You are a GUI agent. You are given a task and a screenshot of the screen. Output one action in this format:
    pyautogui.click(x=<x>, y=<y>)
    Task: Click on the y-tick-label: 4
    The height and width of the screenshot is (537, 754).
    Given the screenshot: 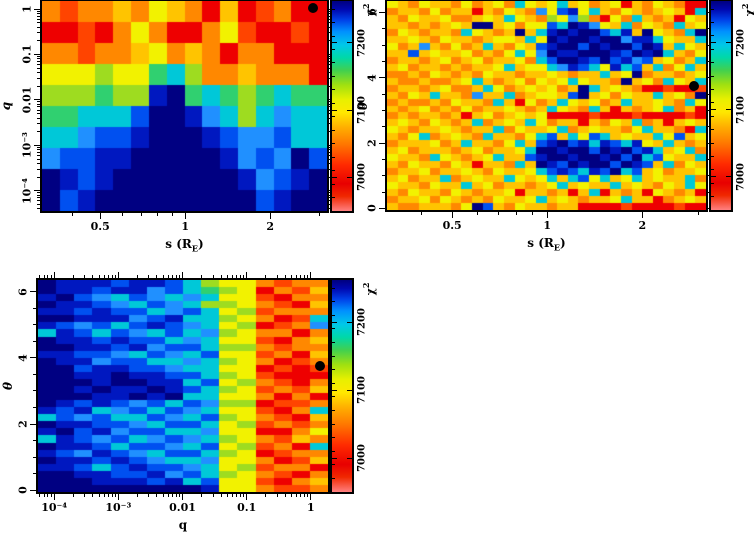 What is the action you would take?
    pyautogui.click(x=372, y=77)
    